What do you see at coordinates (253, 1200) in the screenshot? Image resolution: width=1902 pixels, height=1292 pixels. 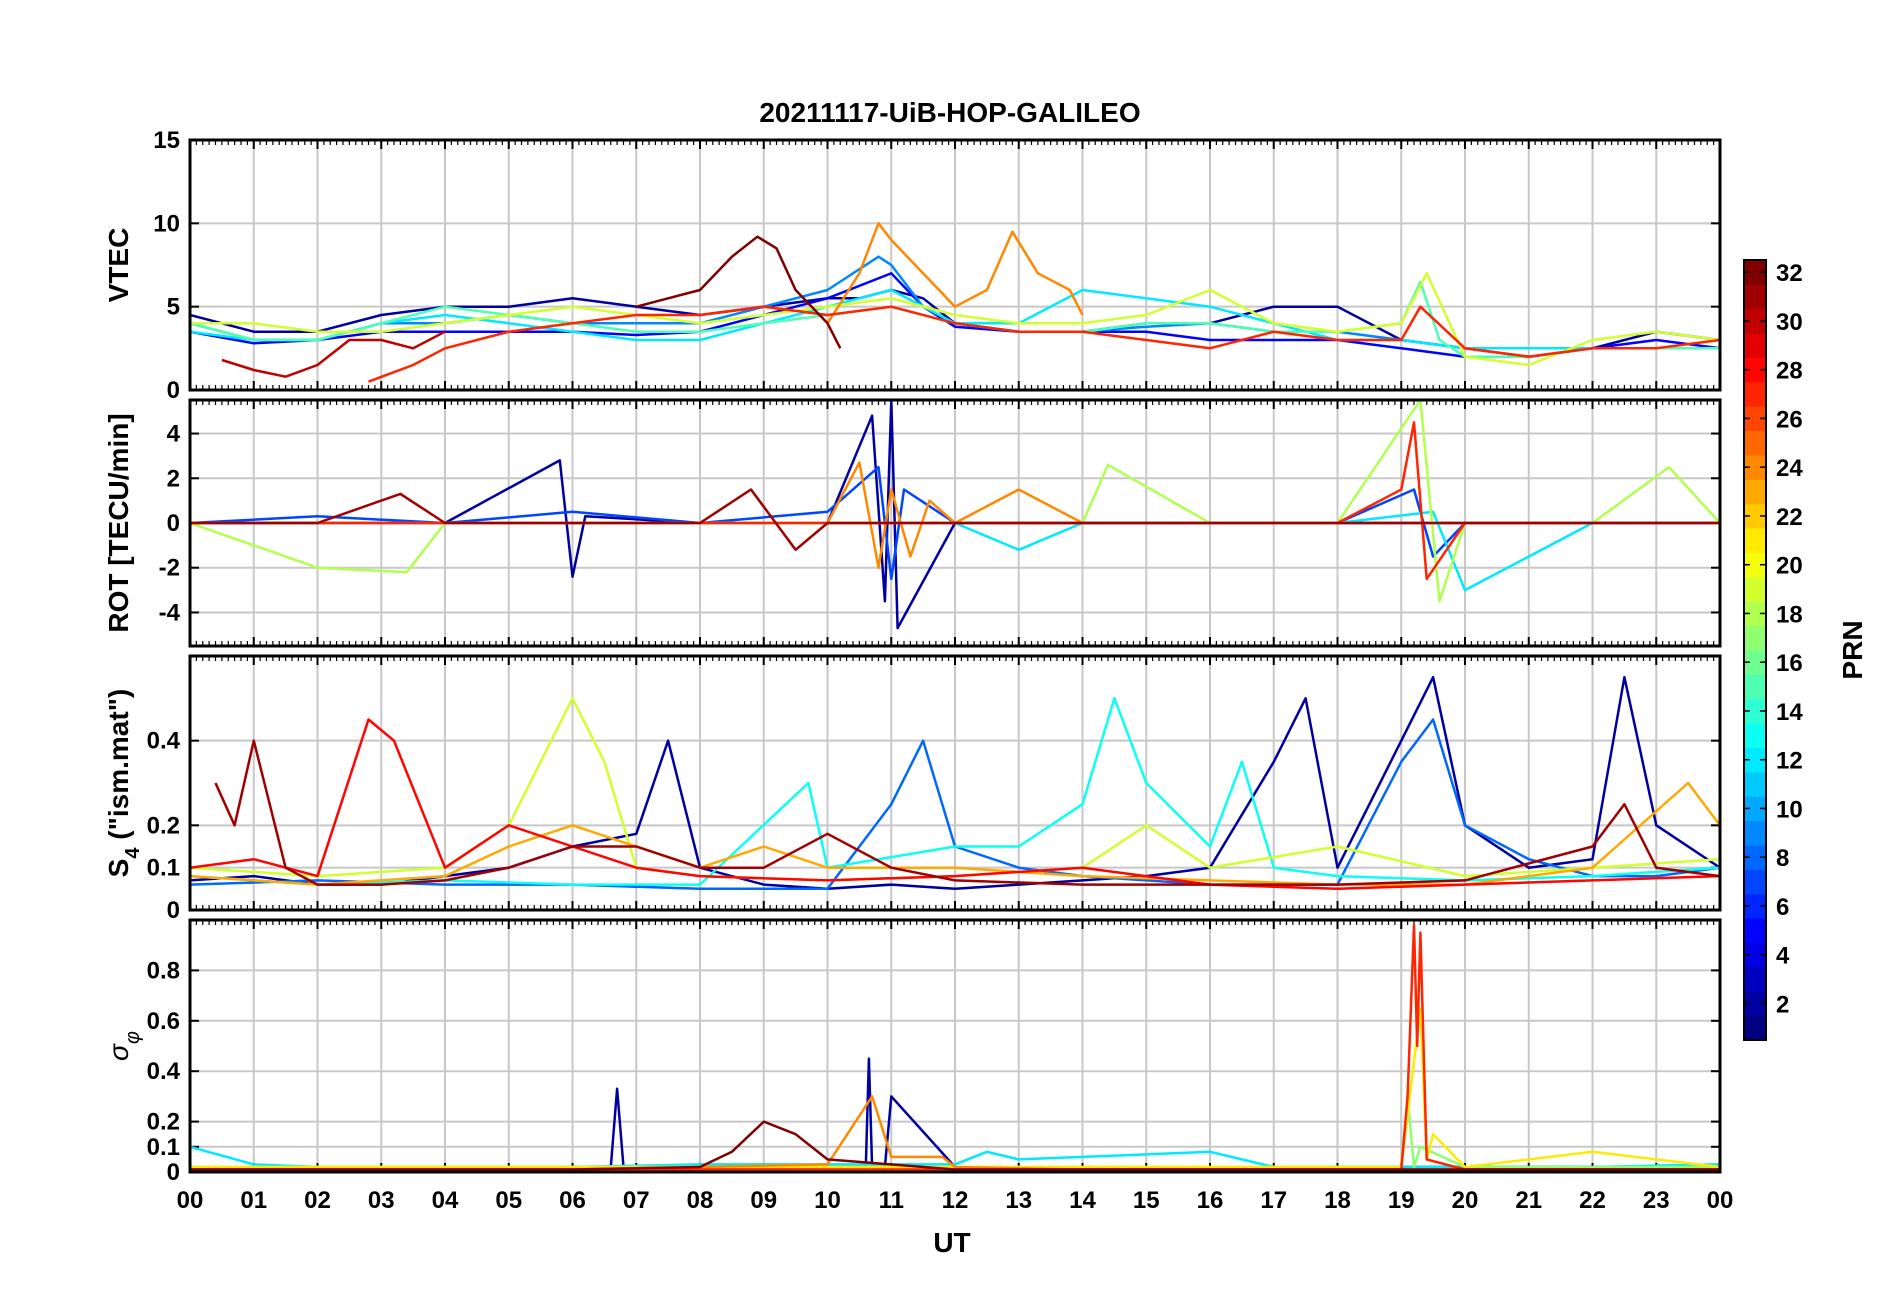 I see `x-tick-label: 01` at bounding box center [253, 1200].